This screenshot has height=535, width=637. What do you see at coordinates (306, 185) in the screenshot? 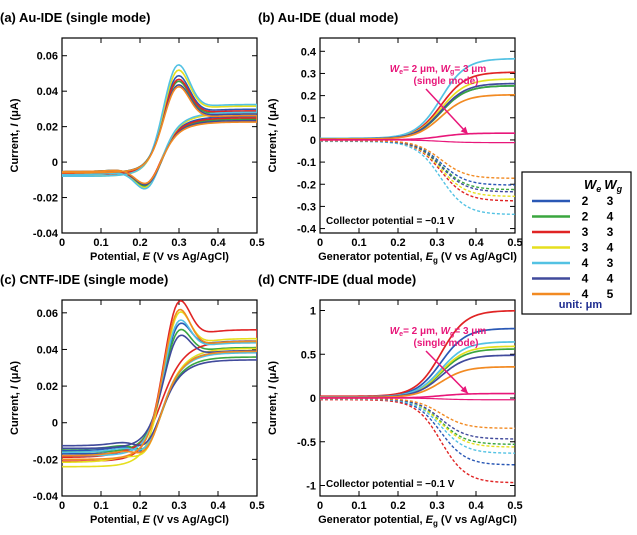
I see `y-tick-label: -0.2` at bounding box center [306, 185].